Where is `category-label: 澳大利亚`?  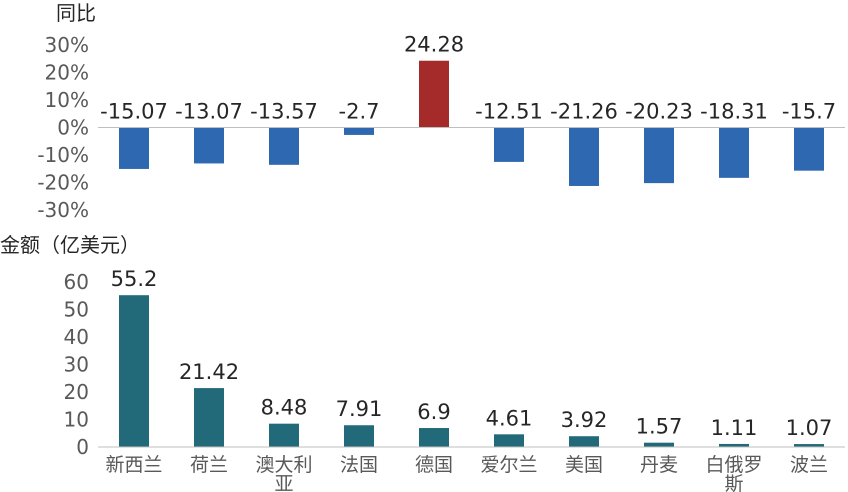
category-label: 澳大利亚 is located at coordinates (283, 473).